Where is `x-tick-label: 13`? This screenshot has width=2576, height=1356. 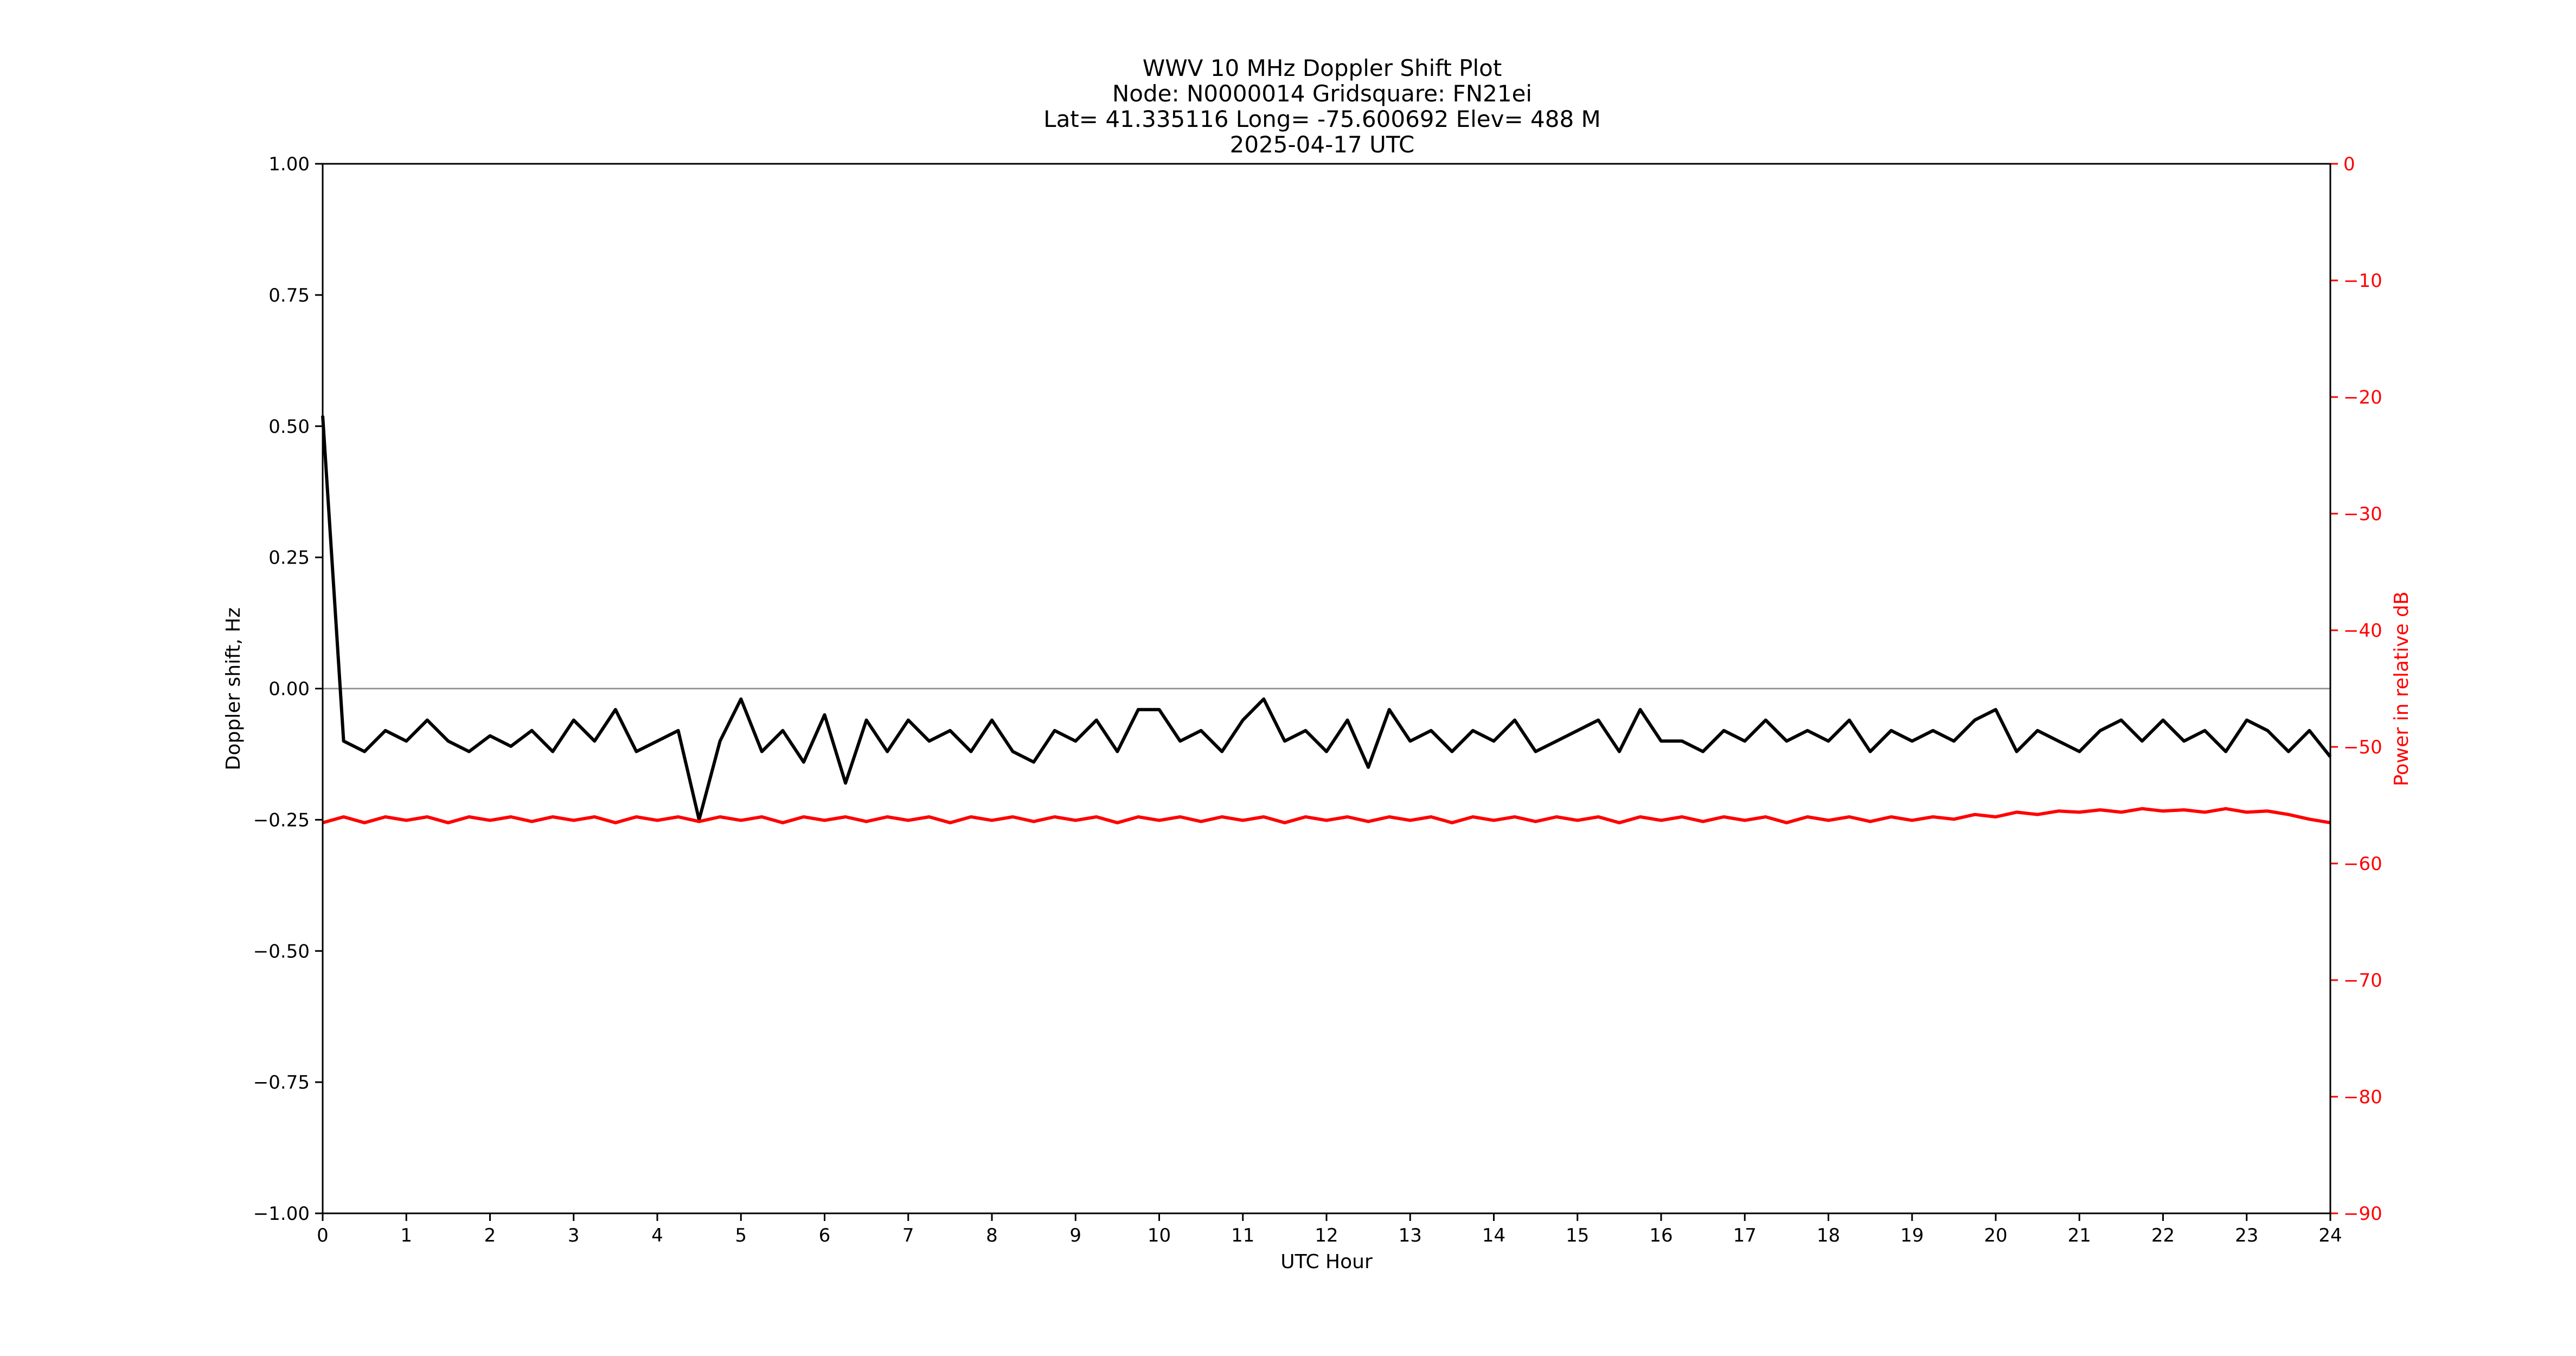 x-tick-label: 13 is located at coordinates (1410, 1235).